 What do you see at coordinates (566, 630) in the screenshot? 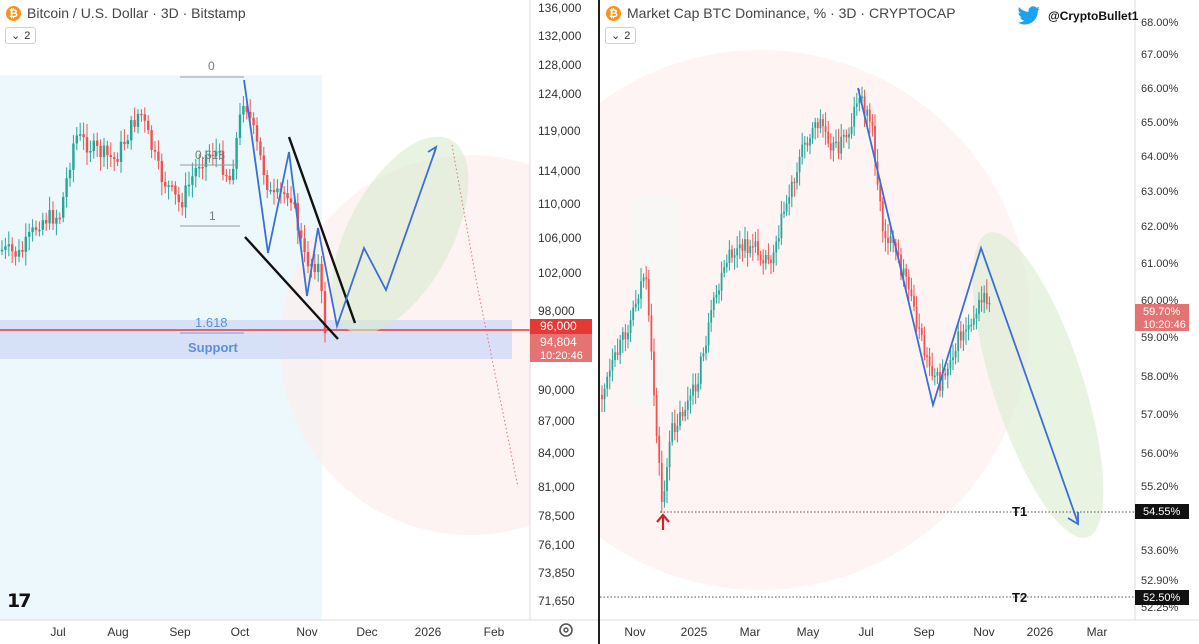
I see `gear-icon` at bounding box center [566, 630].